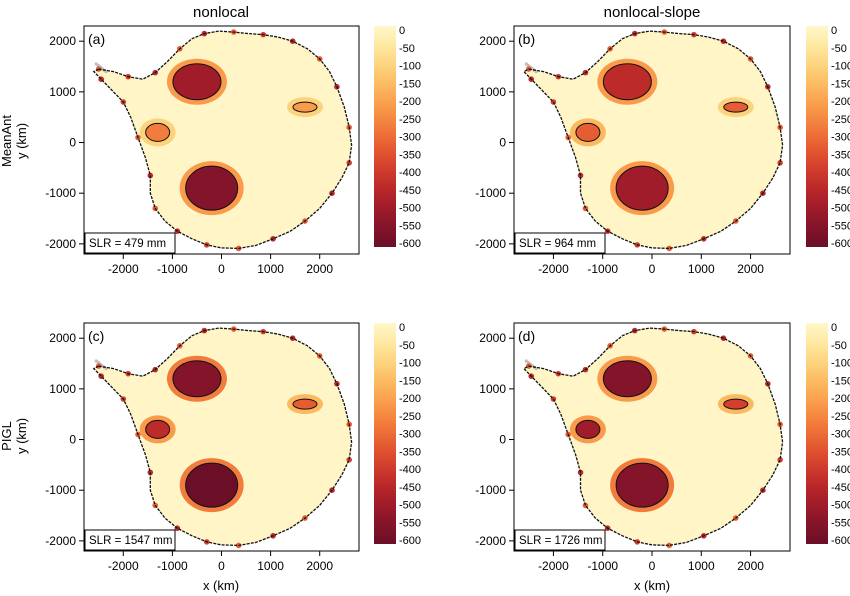 The height and width of the screenshot is (596, 850). Describe the element at coordinates (221, 12) in the screenshot. I see `column-title-nonlocal: nonlocal` at that location.